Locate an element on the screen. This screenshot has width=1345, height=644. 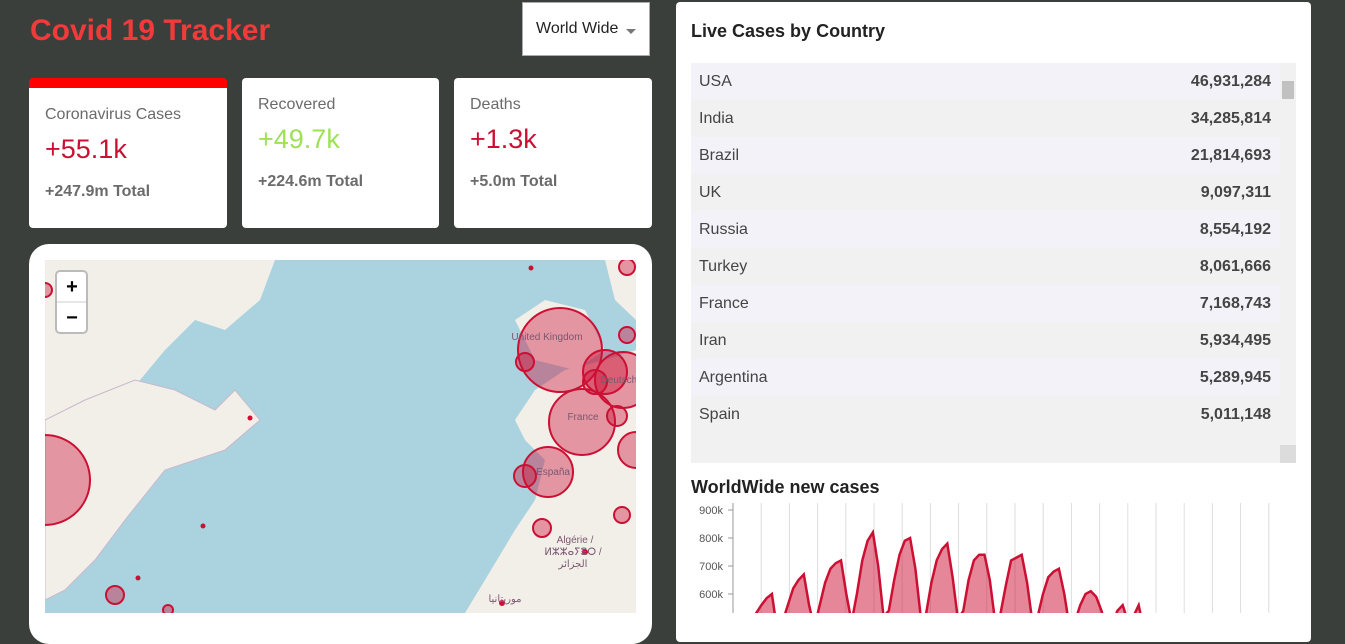
table-row: Argentina 5,289,945 is located at coordinates (985, 377).